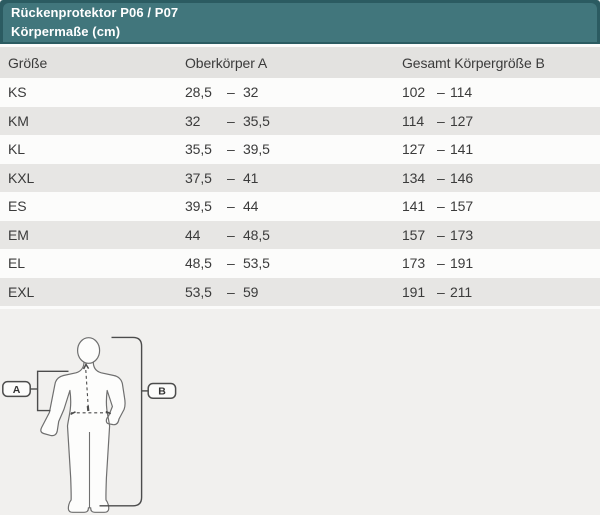 The image size is (600, 515). Describe the element at coordinates (501, 263) in the screenshot. I see `height-range: 173–191` at that location.